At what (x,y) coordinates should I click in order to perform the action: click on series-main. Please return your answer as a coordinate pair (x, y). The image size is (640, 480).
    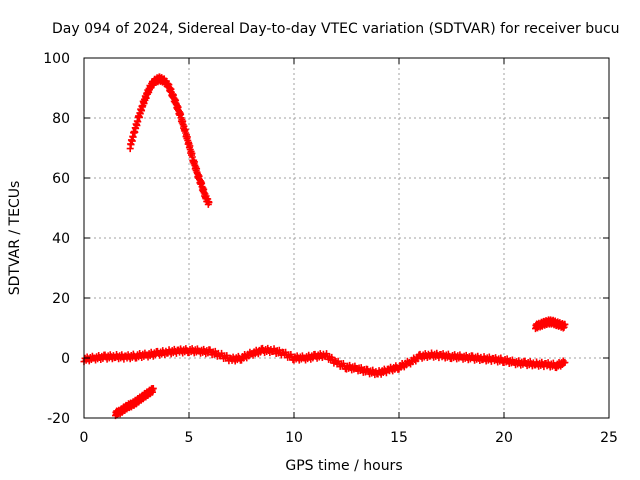
    Looking at the image, I should click on (324, 361).